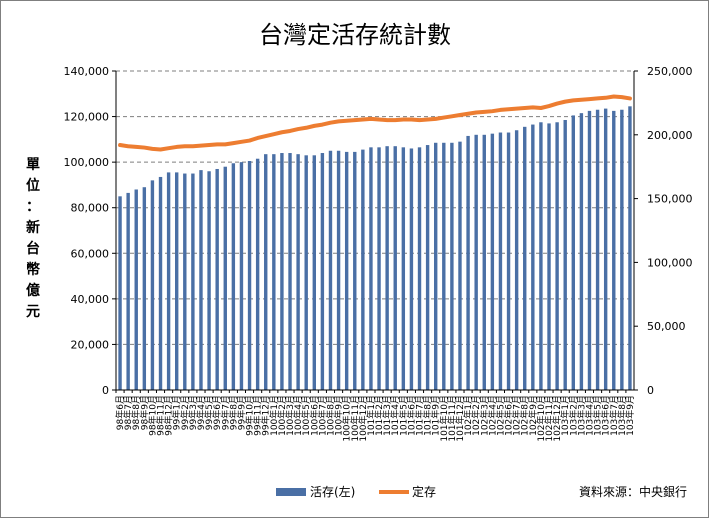  I want to click on x-tick-label: 101年8月, so click(428, 415).